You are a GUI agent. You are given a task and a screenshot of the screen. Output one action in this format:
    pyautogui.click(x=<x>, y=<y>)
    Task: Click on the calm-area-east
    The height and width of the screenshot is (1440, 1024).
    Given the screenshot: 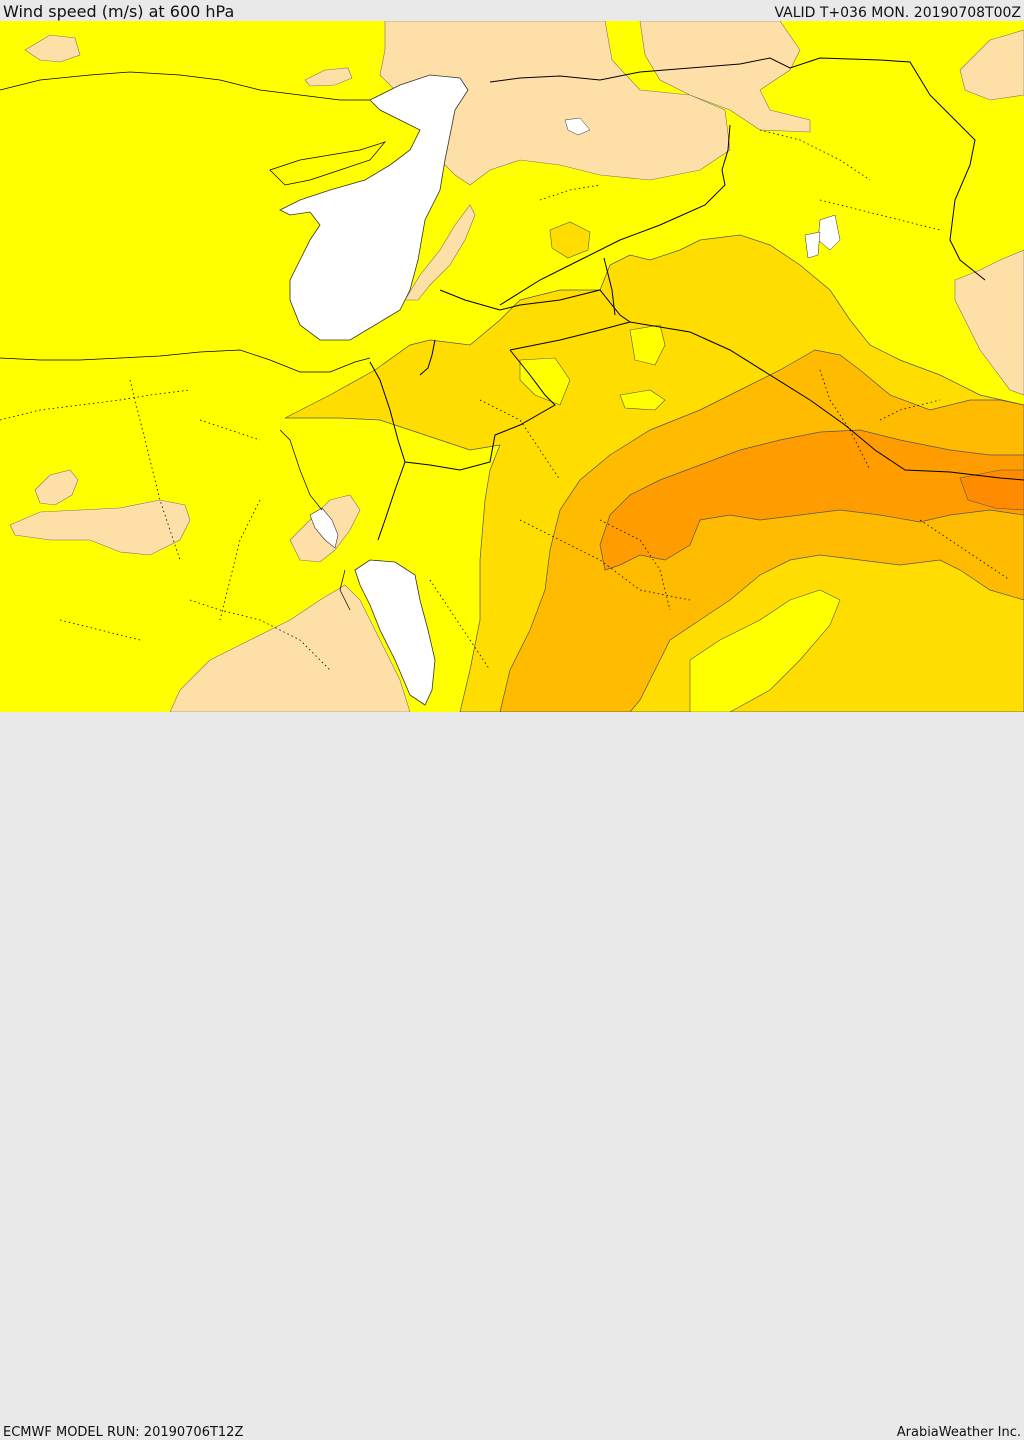 What is the action you would take?
    pyautogui.click(x=989, y=322)
    